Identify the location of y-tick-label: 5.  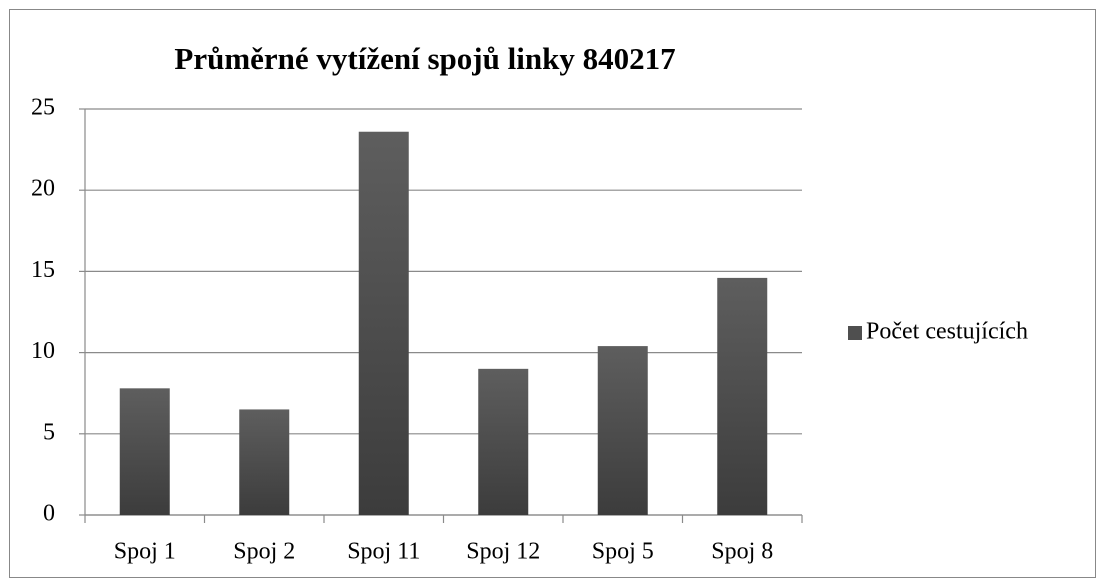
(49, 432).